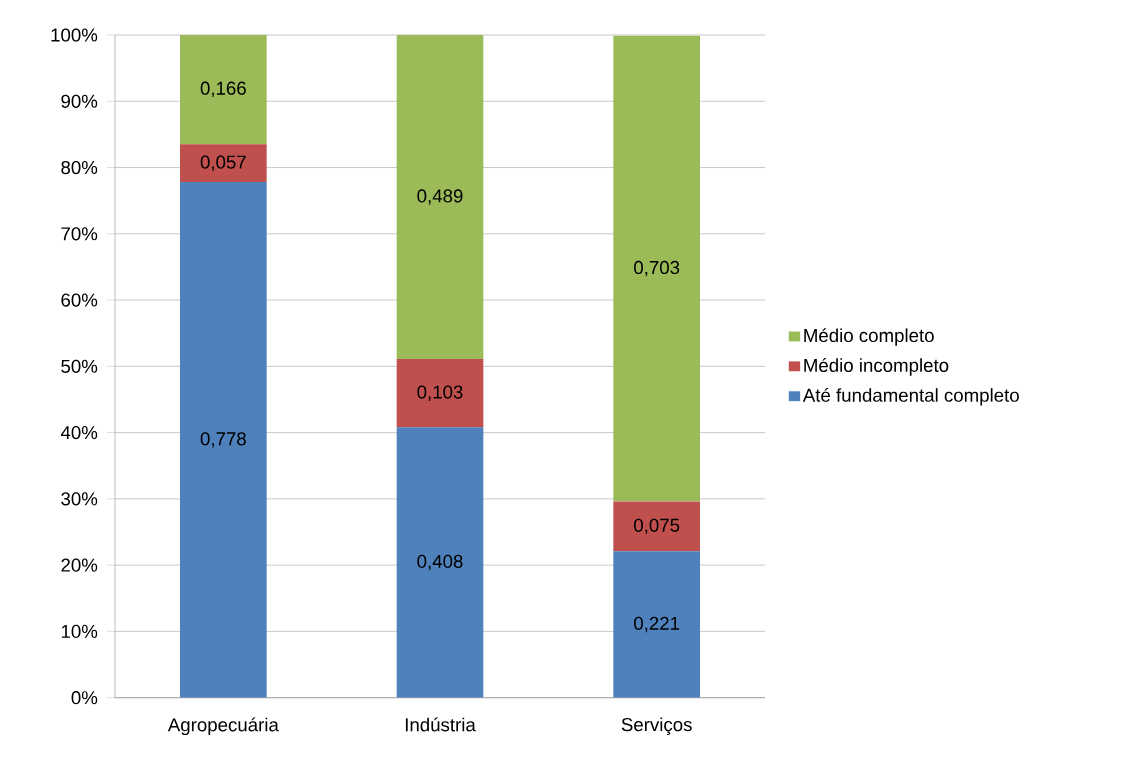 The height and width of the screenshot is (765, 1134). Describe the element at coordinates (79, 300) in the screenshot. I see `y-tick-label: 60%` at that location.